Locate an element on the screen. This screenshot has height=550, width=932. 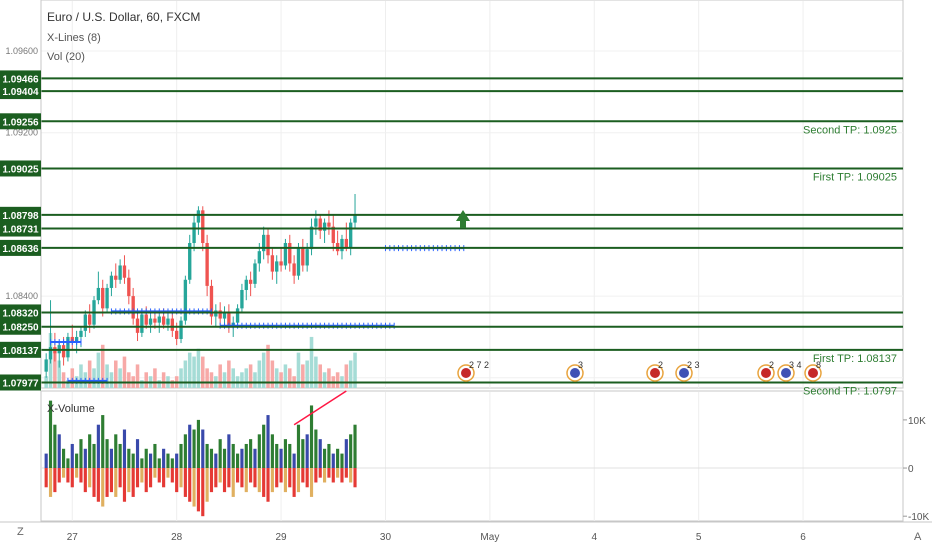
time-axis: 27 28 29 30 May 4 5 6 is located at coordinates (466, 532).